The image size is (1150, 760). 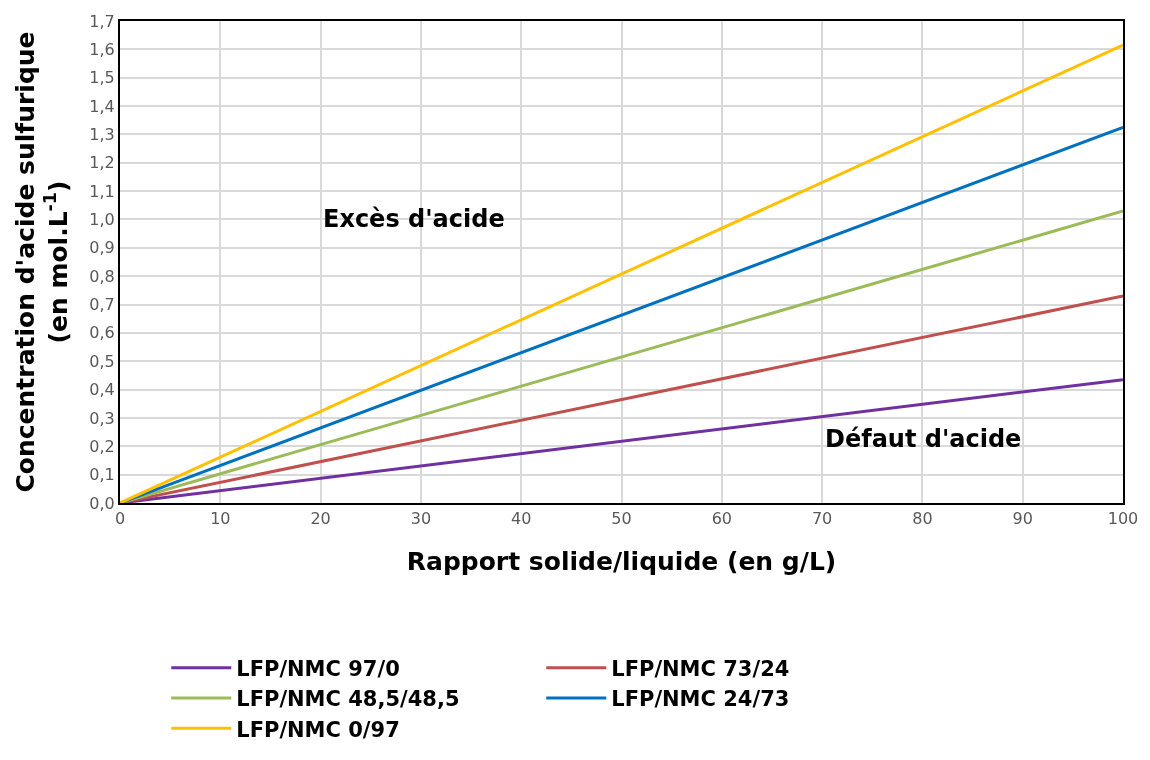 I want to click on y-tick-label: 0,9, so click(x=102, y=248).